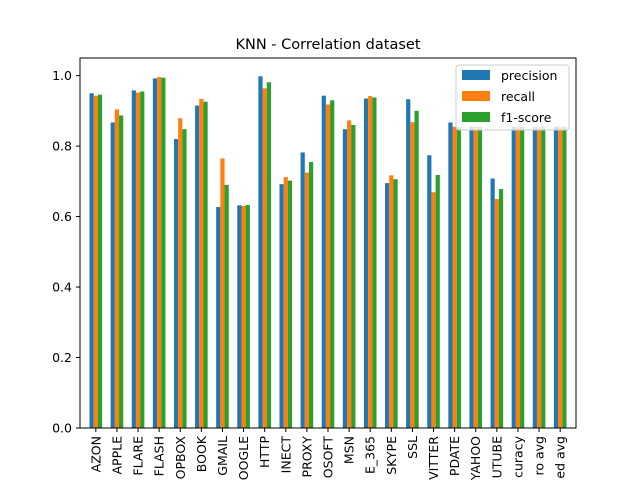 This screenshot has width=640, height=480. I want to click on x-tick-label: ro avg, so click(539, 455).